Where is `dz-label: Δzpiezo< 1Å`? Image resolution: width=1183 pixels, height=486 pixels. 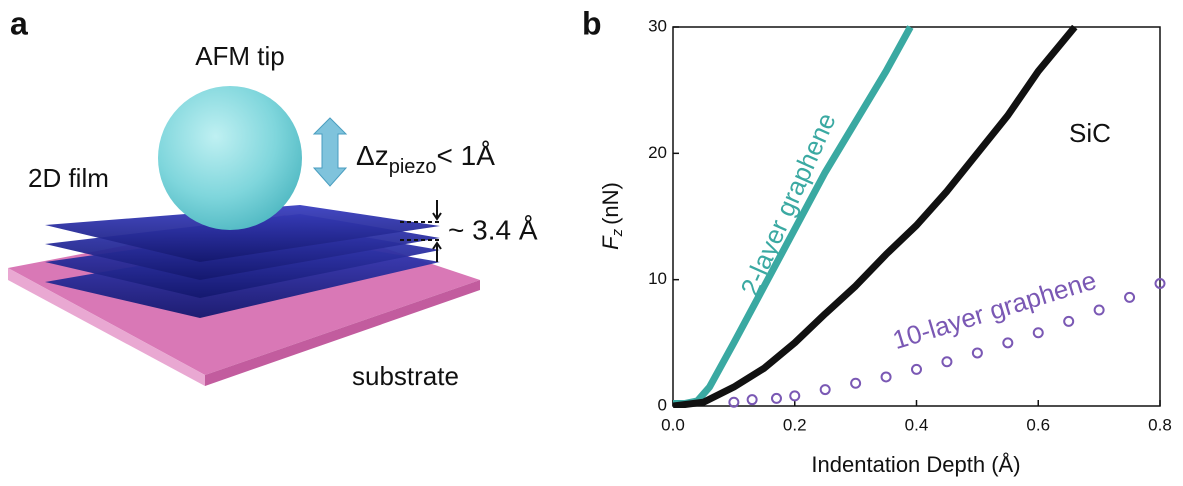 dz-label: Δzpiezo< 1Å is located at coordinates (425, 159).